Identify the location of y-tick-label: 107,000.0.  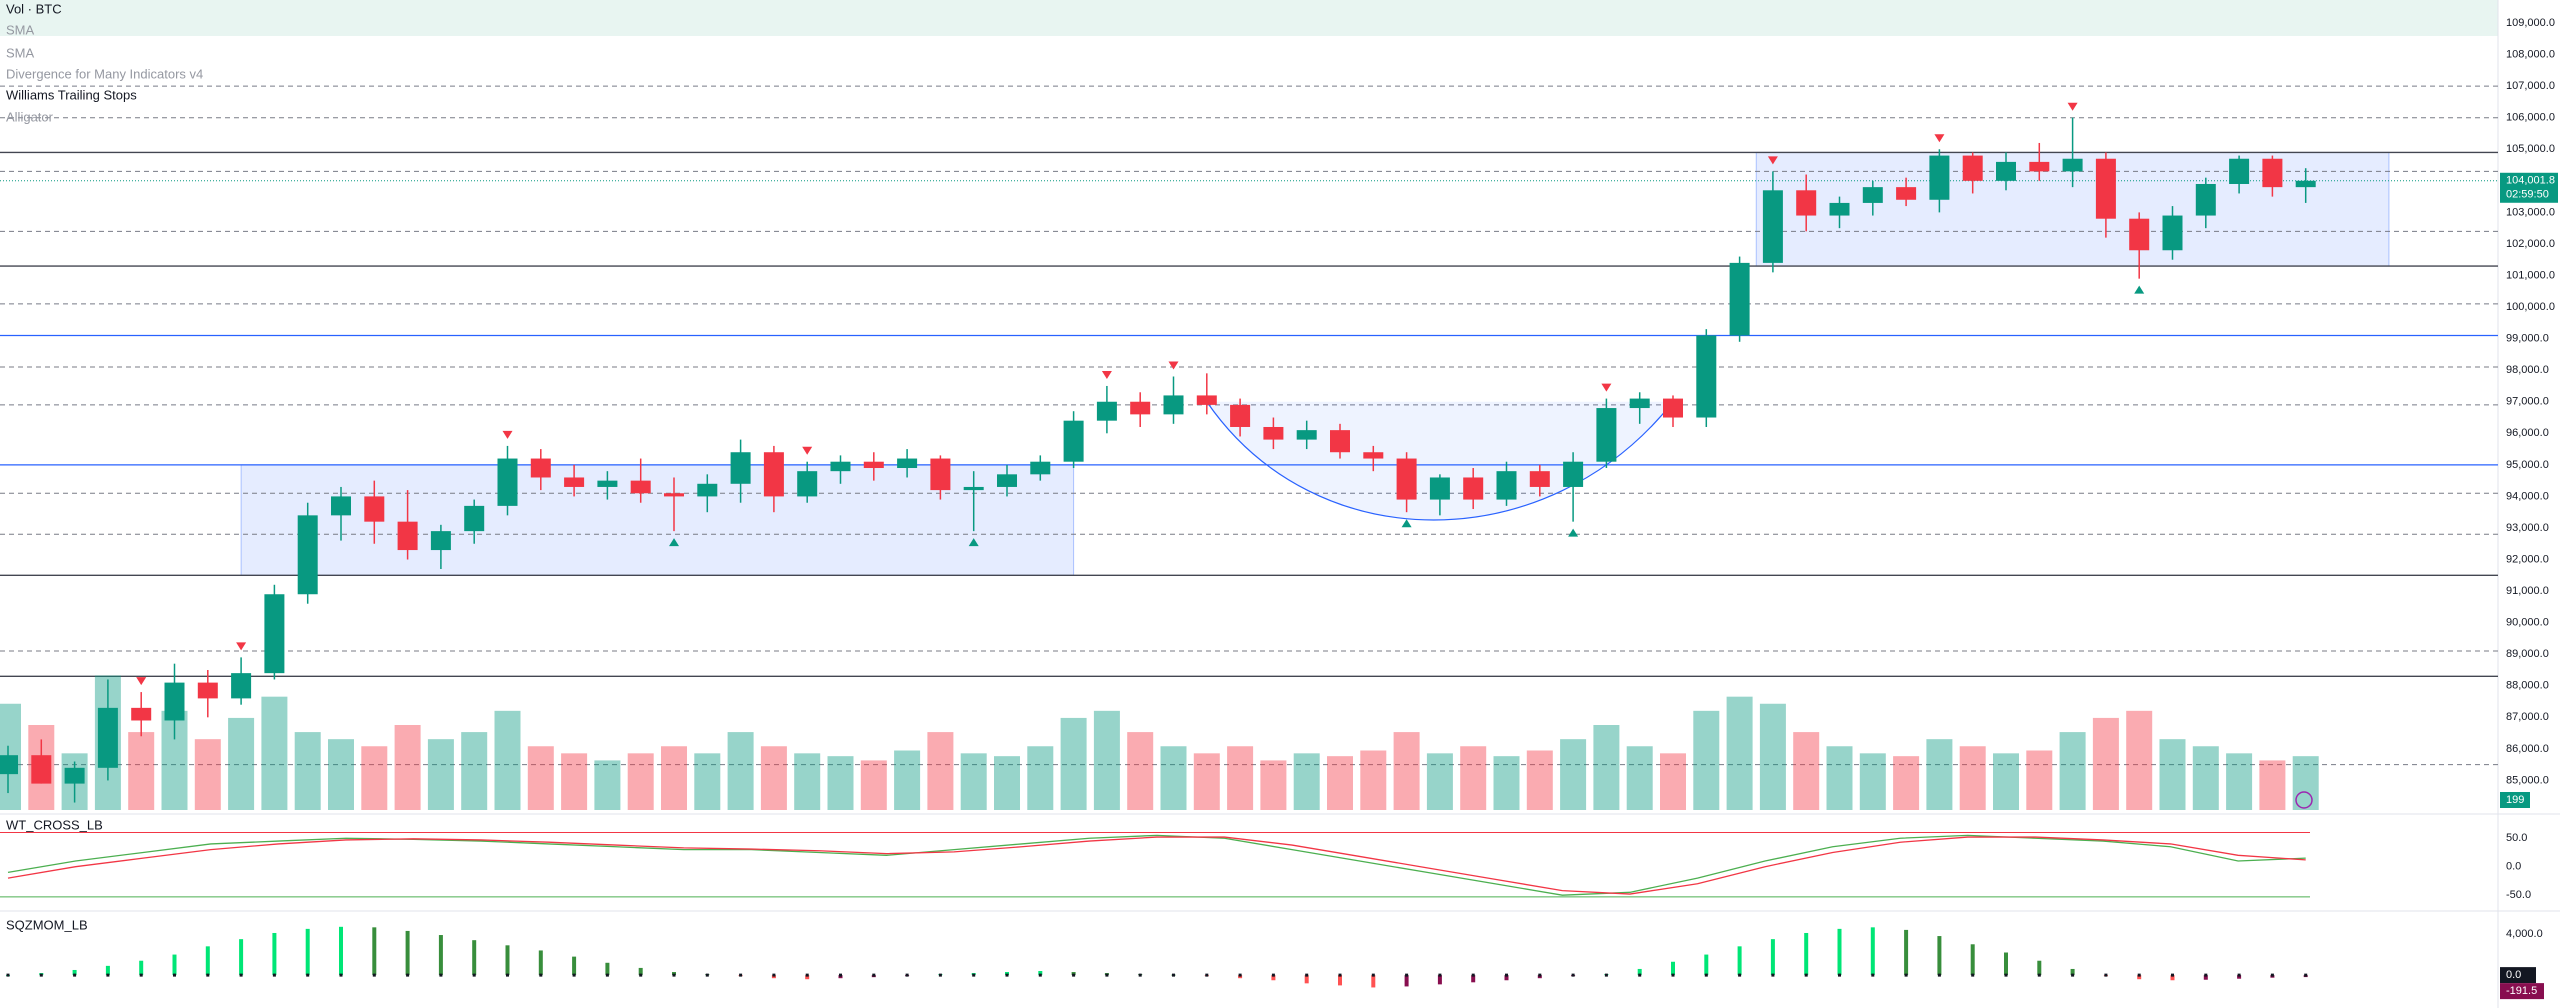
(2530, 86).